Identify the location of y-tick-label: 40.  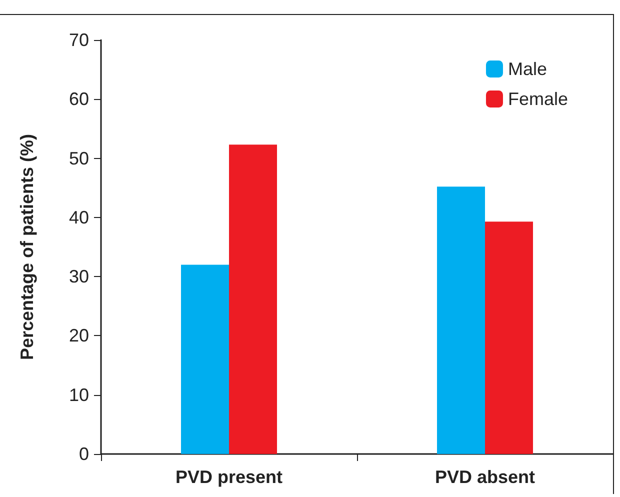
(78, 217).